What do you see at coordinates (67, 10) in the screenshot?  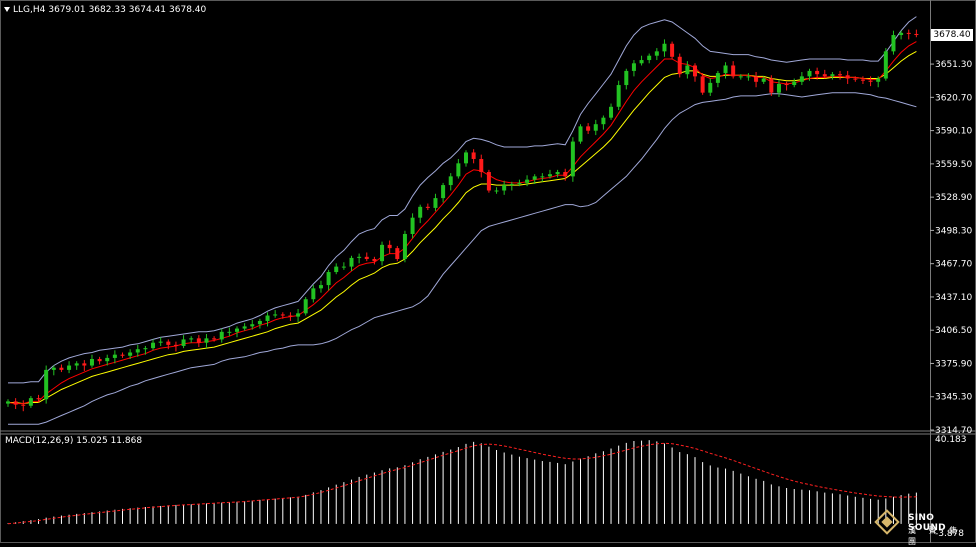 I see `open-value: 3679.01` at bounding box center [67, 10].